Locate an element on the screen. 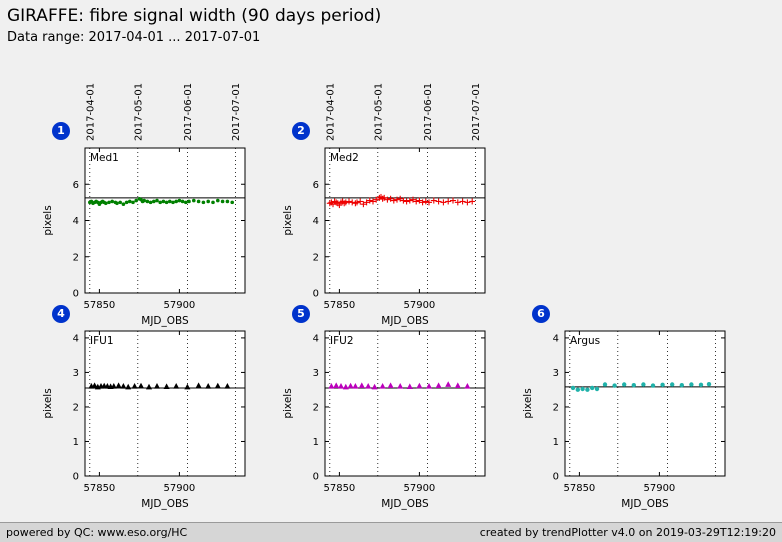 The height and width of the screenshot is (542, 782). y-tick-label: 3 is located at coordinates (556, 373).